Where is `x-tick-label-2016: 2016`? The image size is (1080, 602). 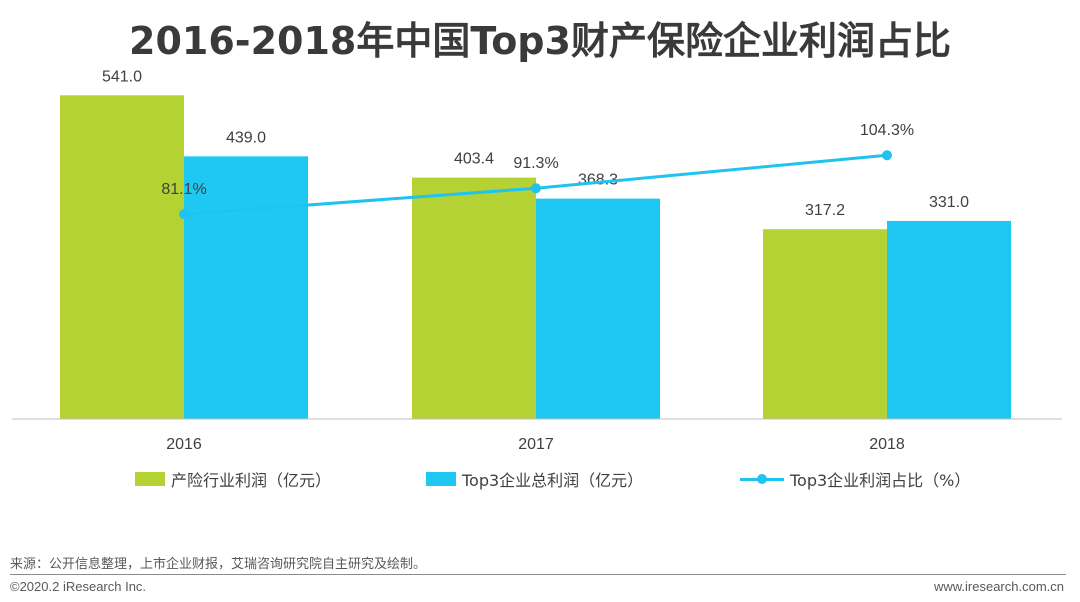 x-tick-label-2016: 2016 is located at coordinates (184, 444).